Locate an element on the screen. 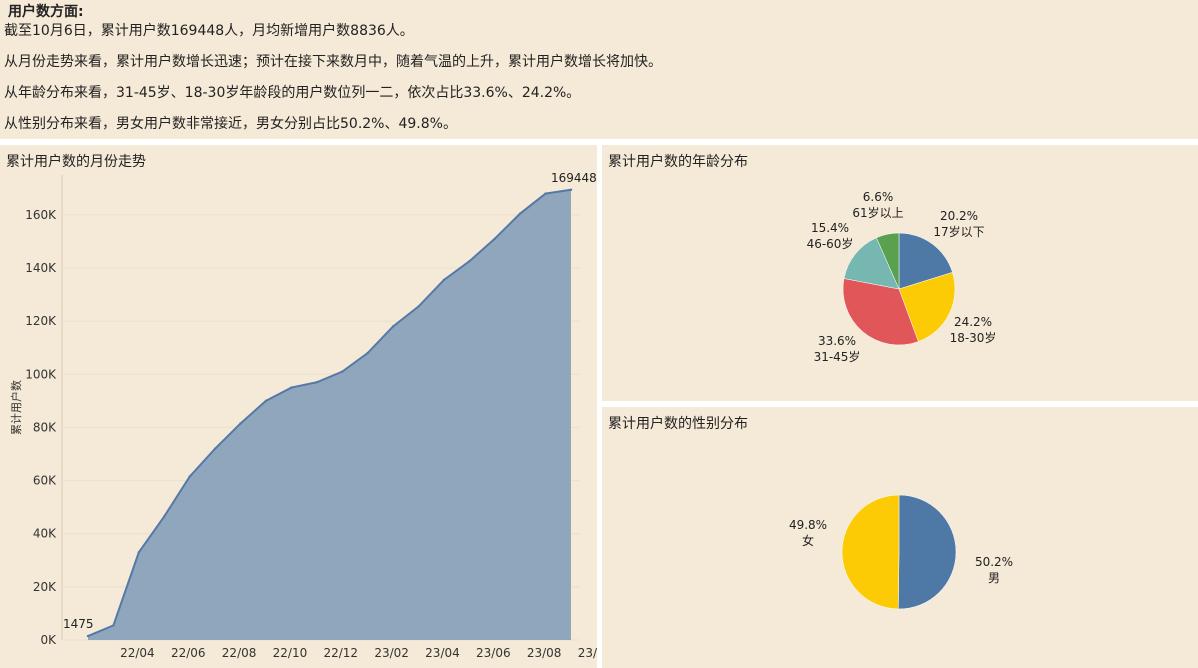  y-tick-label: 0K is located at coordinates (48, 640).